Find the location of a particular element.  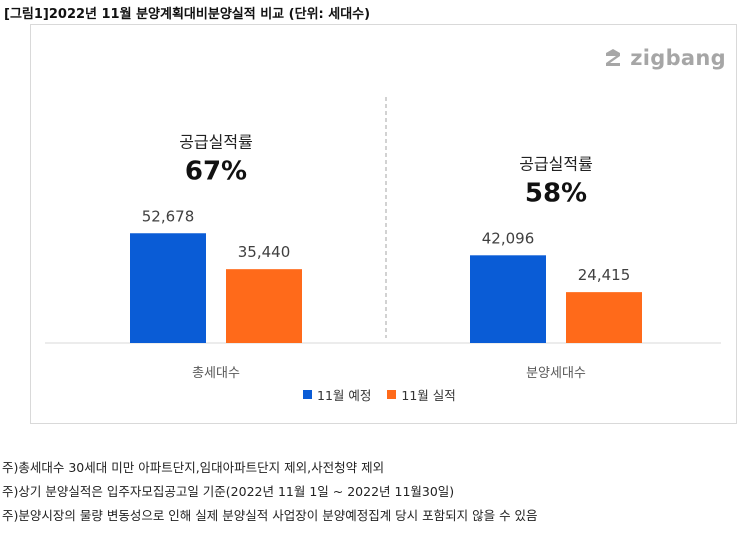

legend-item-actual: 11월 실적 is located at coordinates (421, 394).